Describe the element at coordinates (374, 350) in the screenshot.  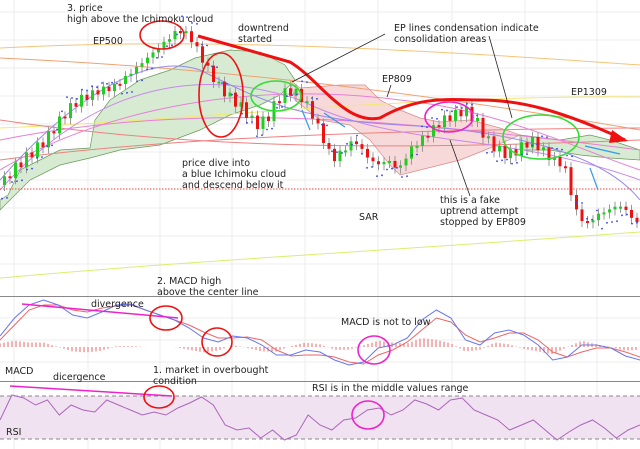
I see `macd-not-low-ellipse` at that location.